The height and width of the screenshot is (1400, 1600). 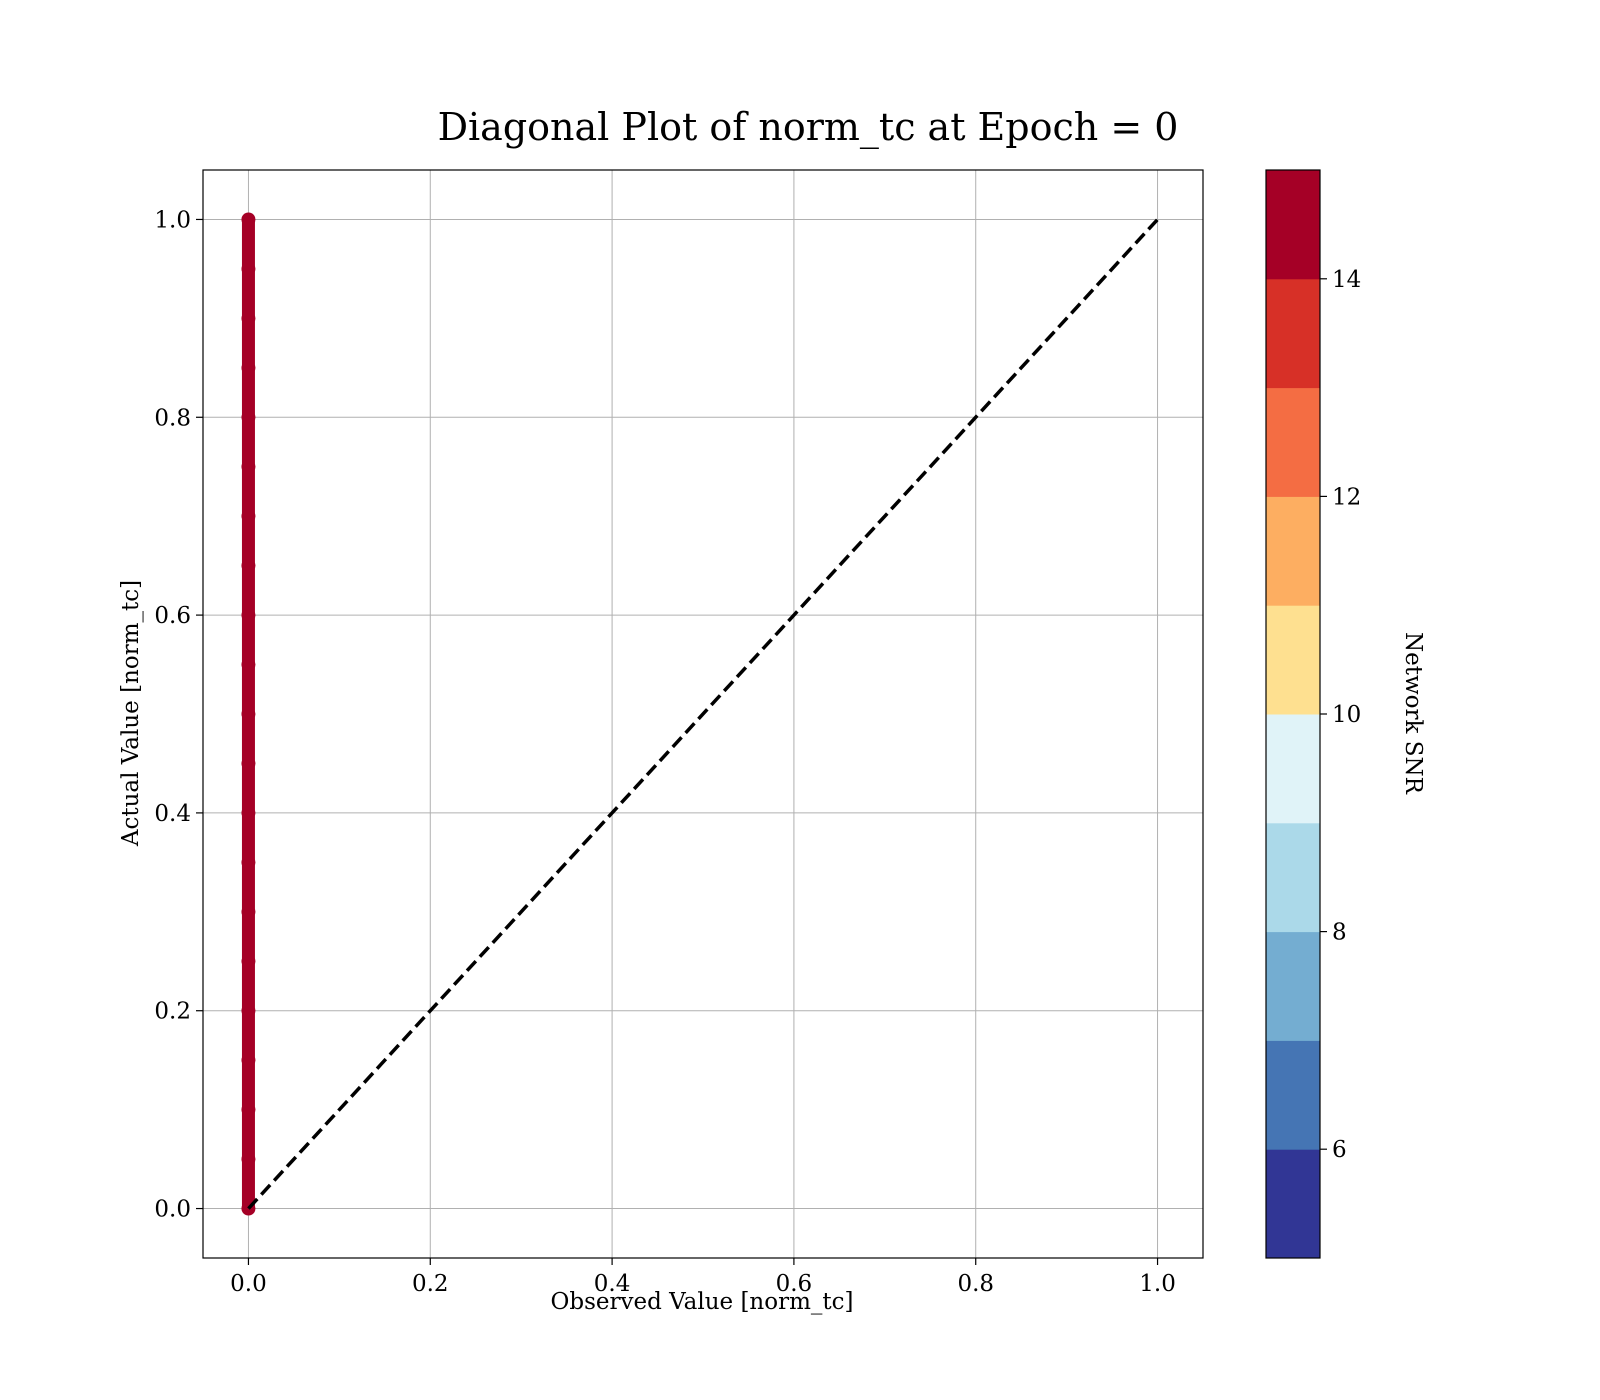 I want to click on colorbar-tick-label: 6, so click(x=1339, y=1150).